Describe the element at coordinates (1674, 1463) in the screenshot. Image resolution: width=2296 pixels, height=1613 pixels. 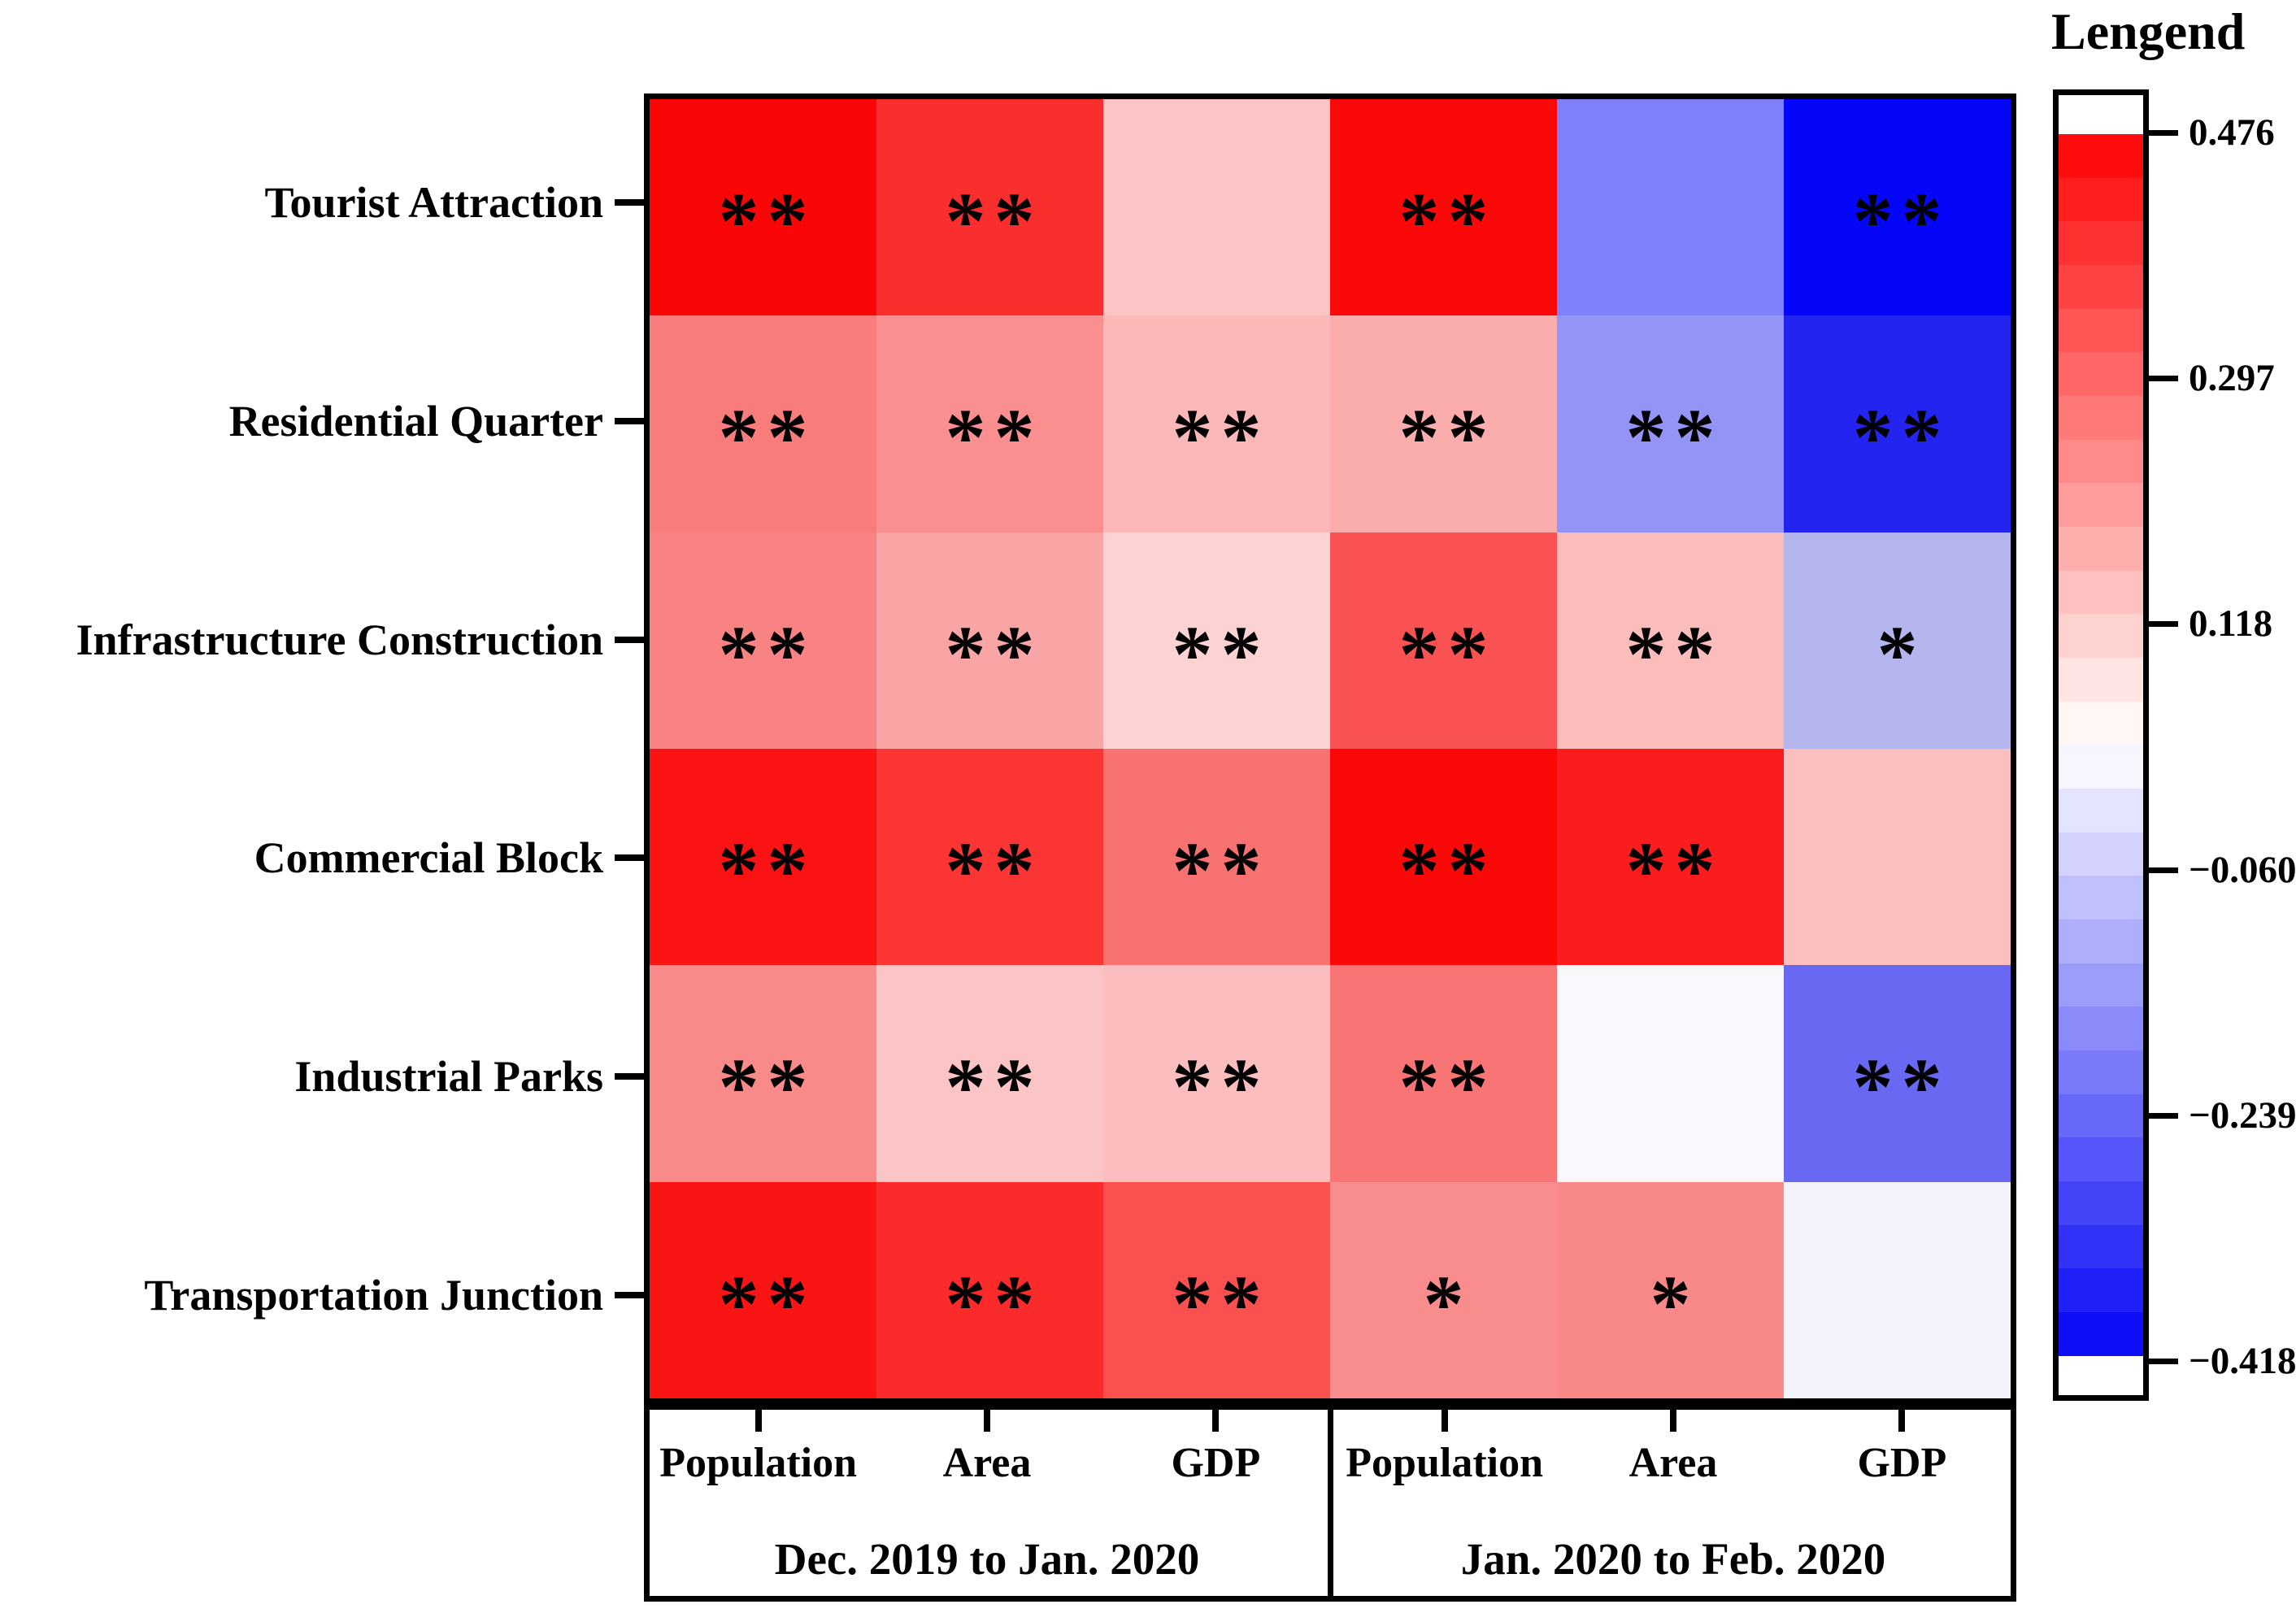
I see `x-axis-metric-label: Area` at that location.